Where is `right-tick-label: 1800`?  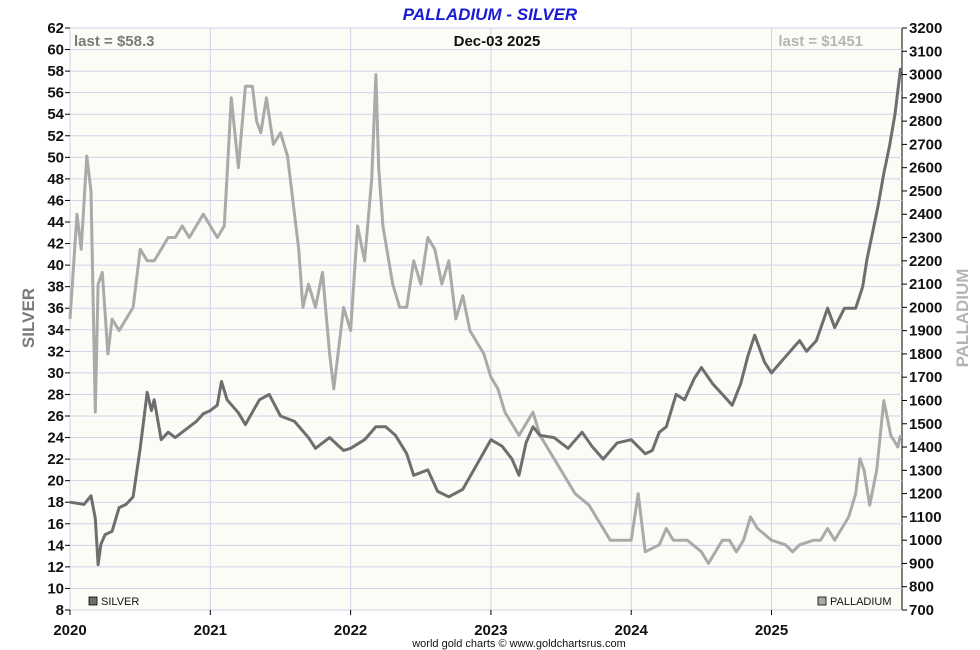
right-tick-label: 1800 is located at coordinates (925, 354).